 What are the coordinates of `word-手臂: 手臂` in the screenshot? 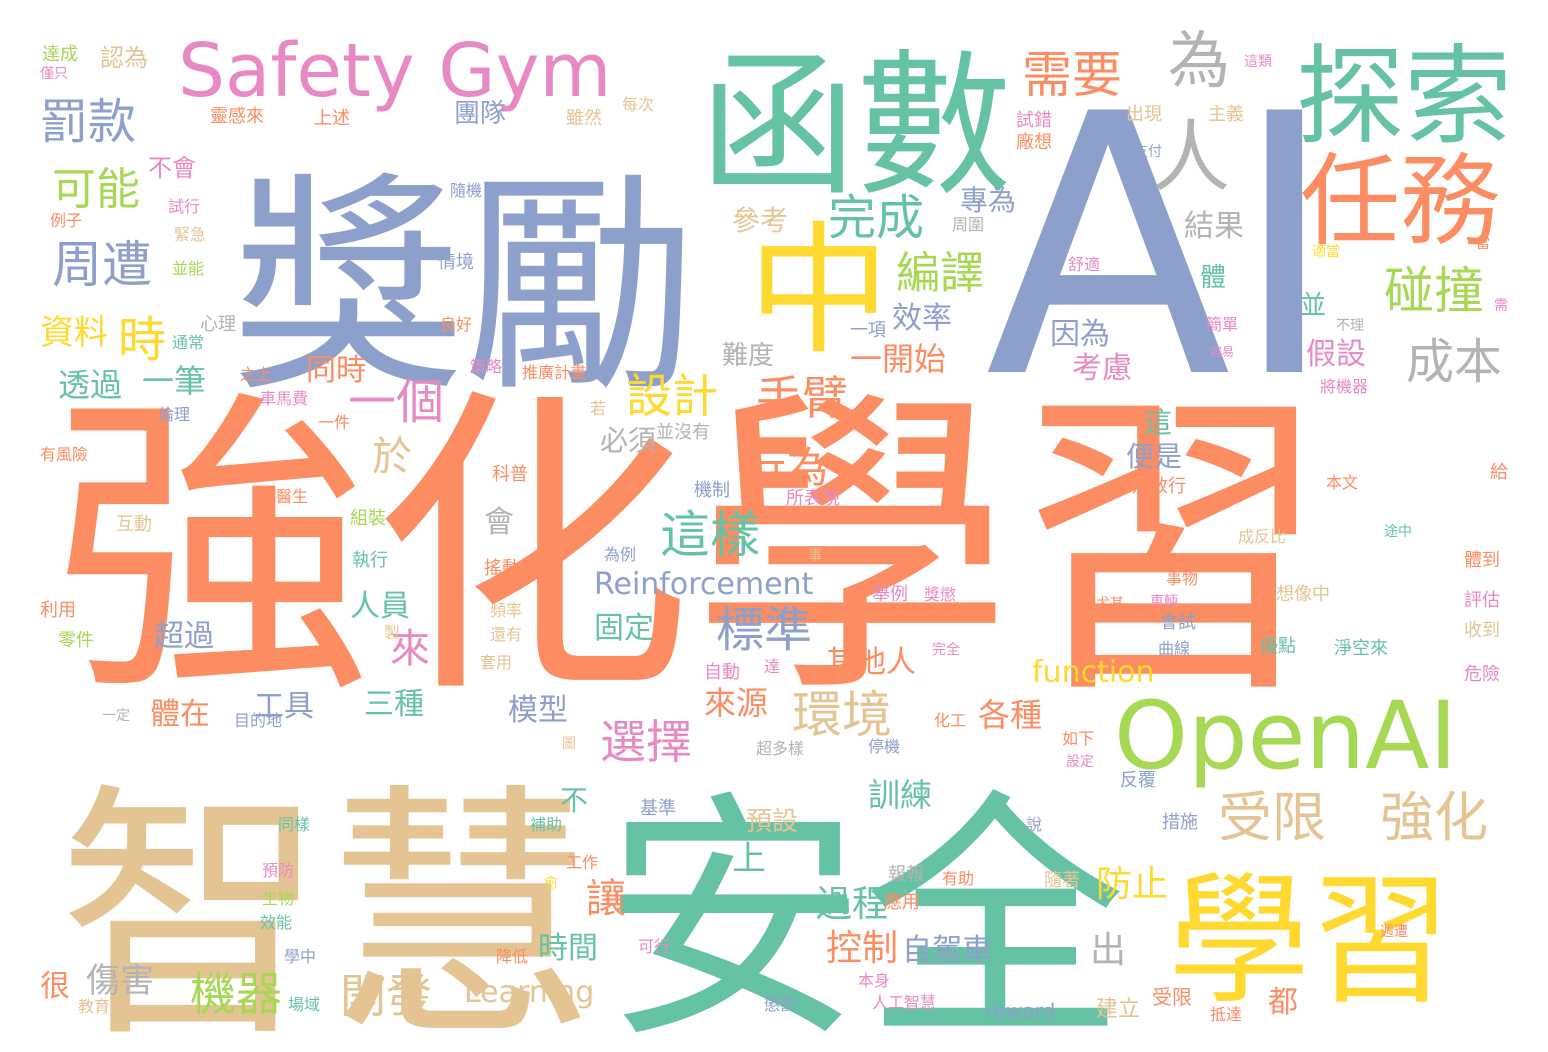 It's located at (802, 398).